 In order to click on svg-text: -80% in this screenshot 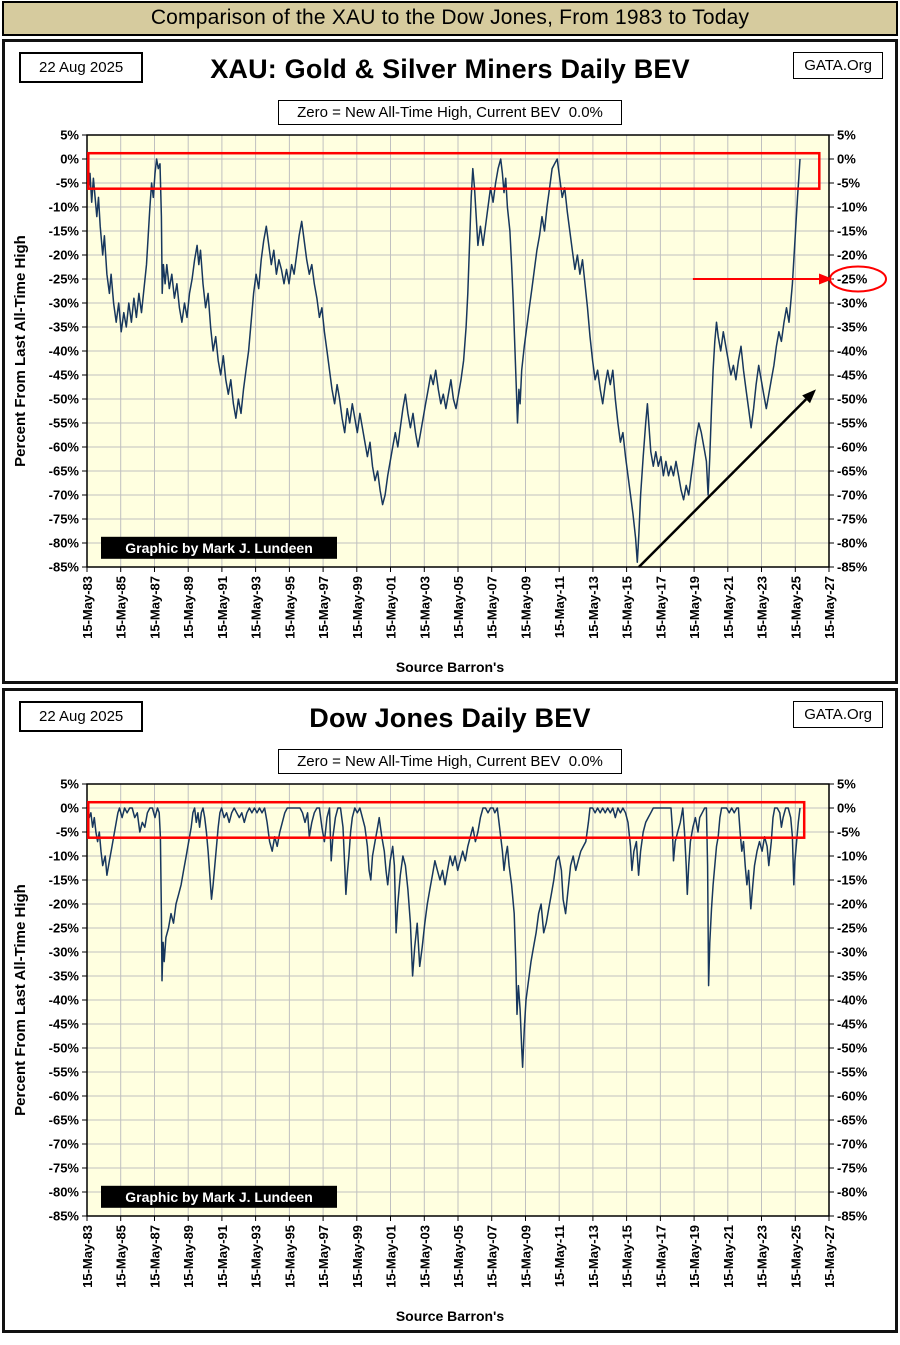, I will do `click(852, 1192)`.